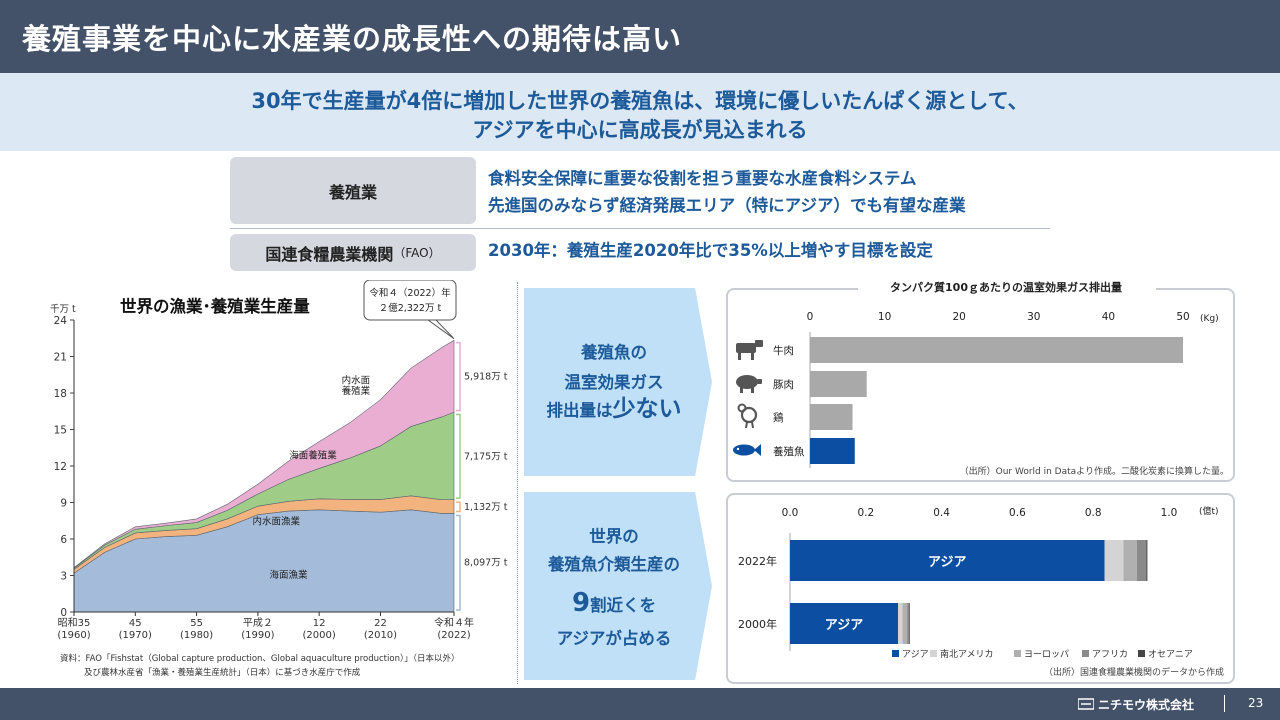 The image size is (1280, 720). Describe the element at coordinates (614, 638) in the screenshot. I see `asia-line-4: アジアが占める` at that location.